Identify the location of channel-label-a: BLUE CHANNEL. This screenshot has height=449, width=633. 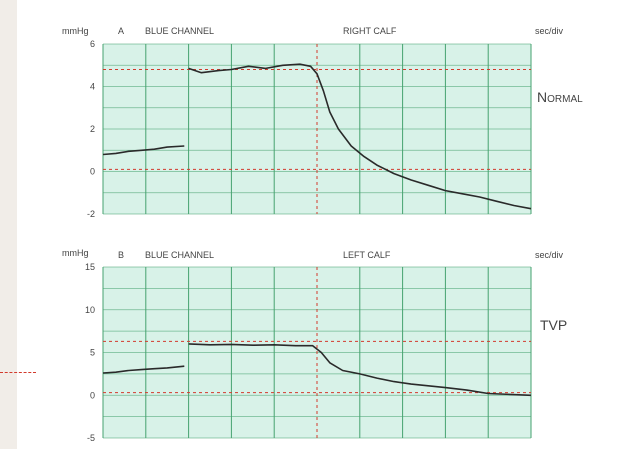
(179, 31).